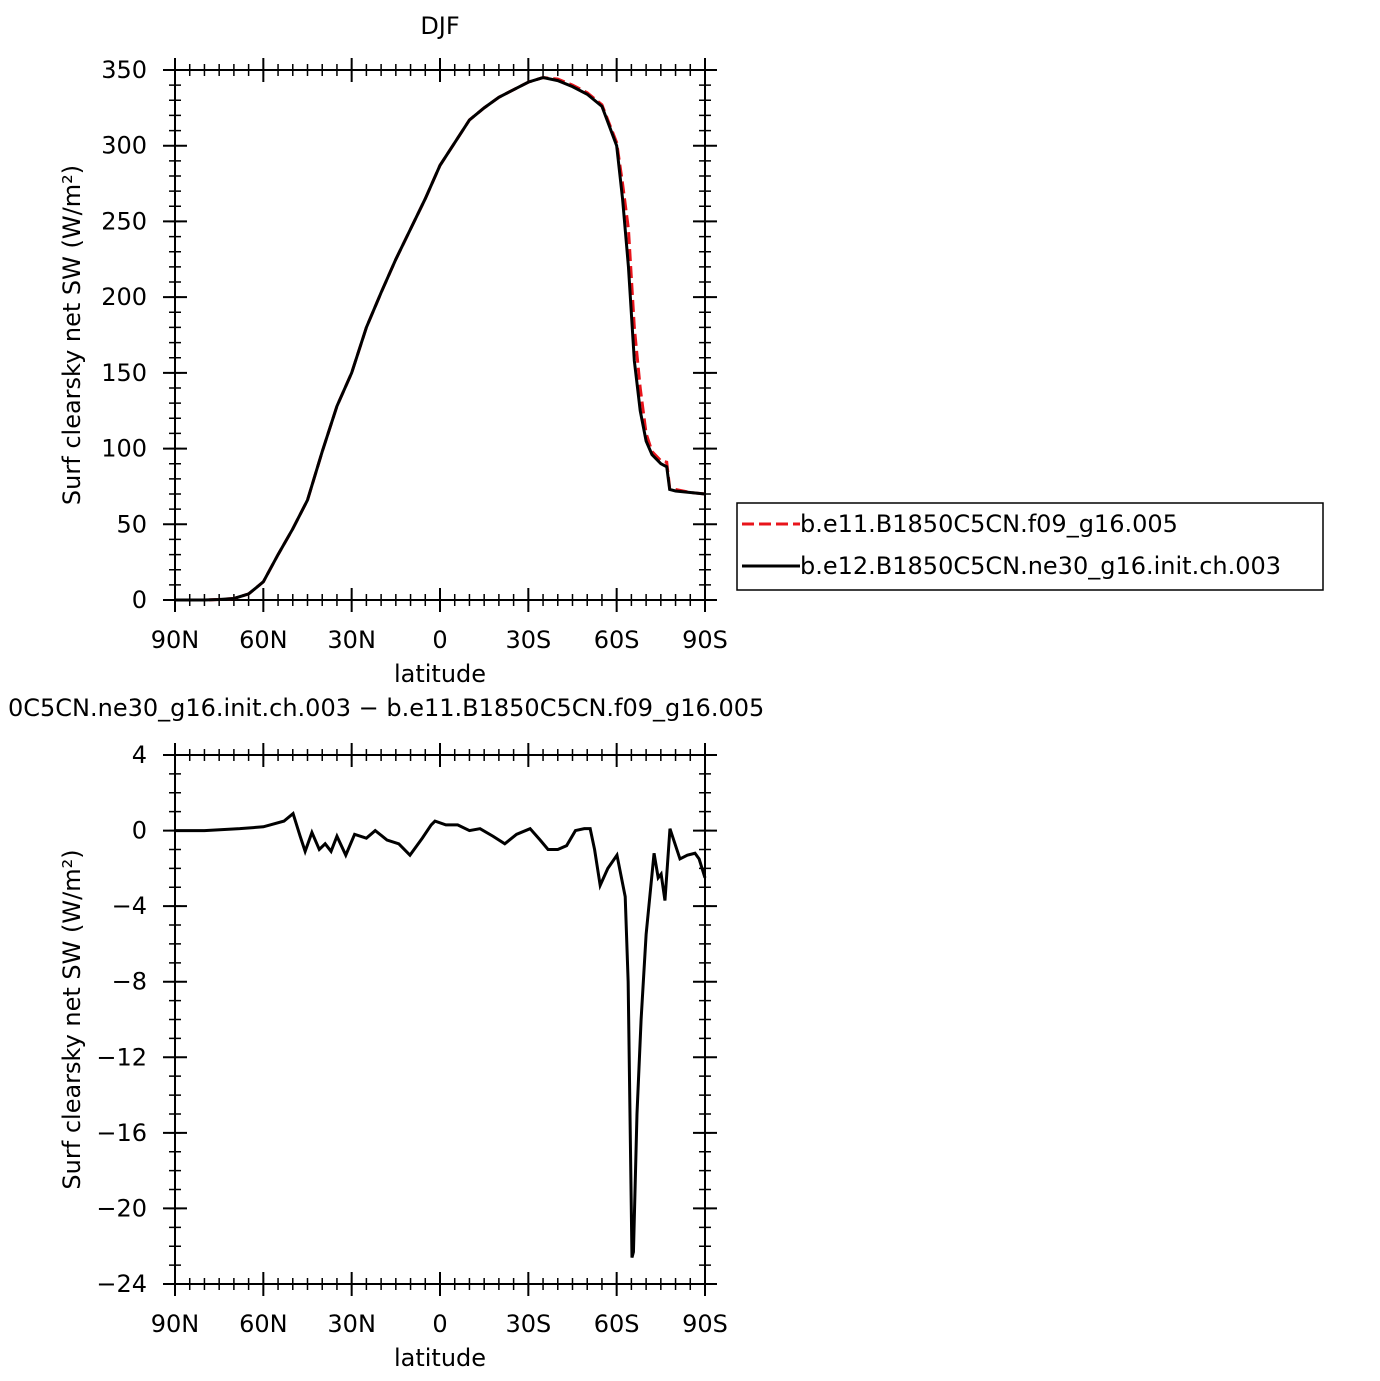 This screenshot has width=1380, height=1381. What do you see at coordinates (139, 755) in the screenshot?
I see `y-tick-label: 4` at bounding box center [139, 755].